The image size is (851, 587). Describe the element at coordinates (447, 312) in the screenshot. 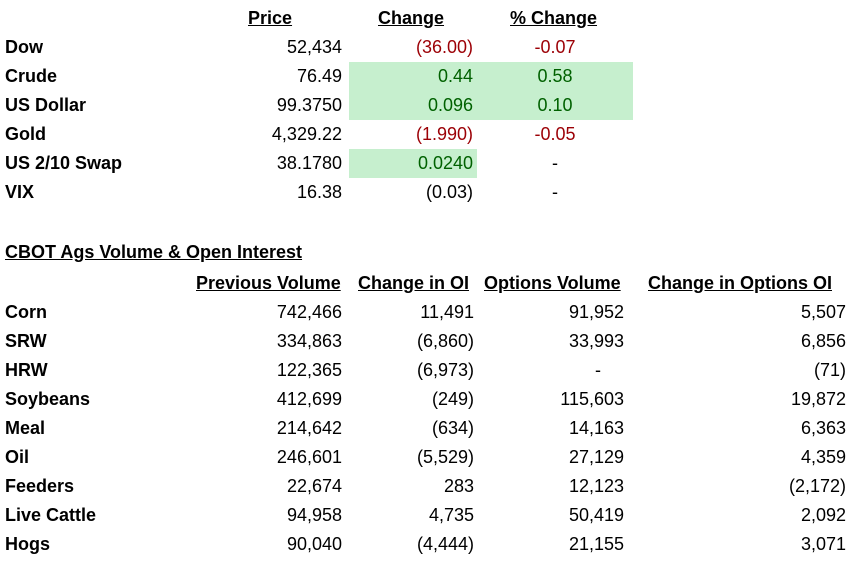

I see `change-in-oi: 11,491` at that location.